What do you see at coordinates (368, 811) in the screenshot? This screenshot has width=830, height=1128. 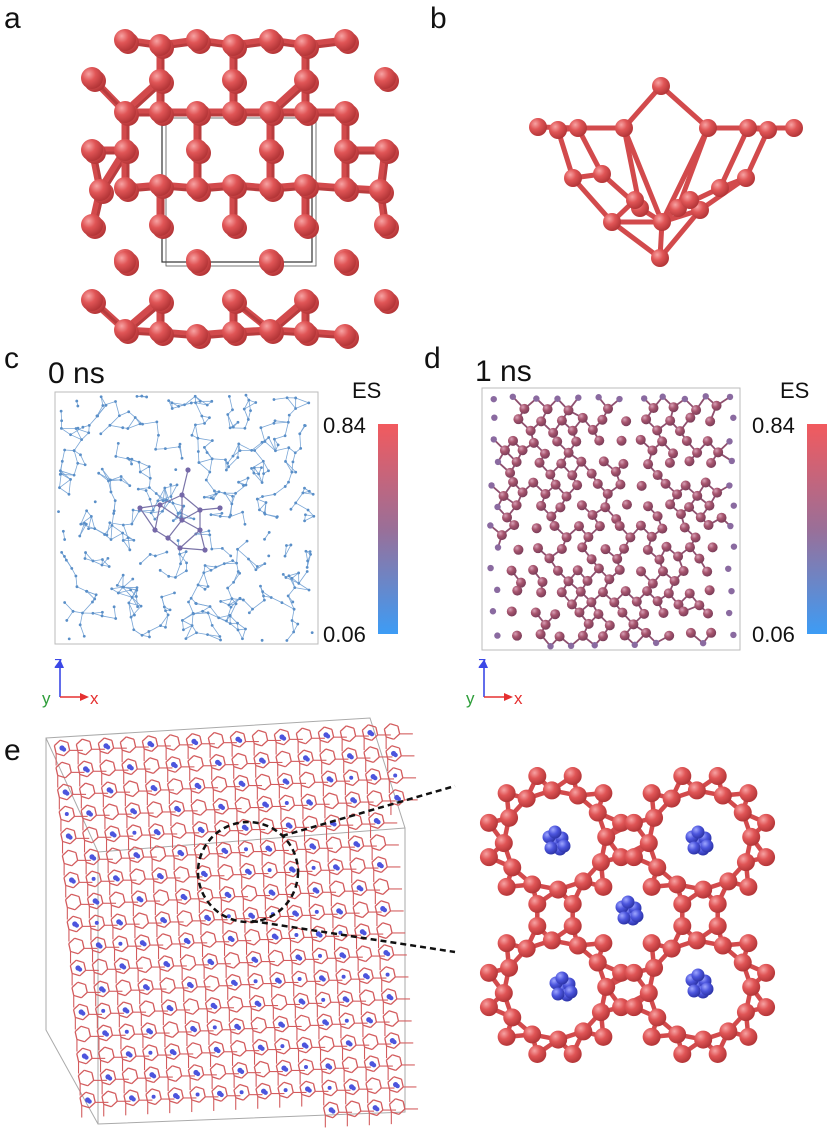 I see `zoom-line-top` at bounding box center [368, 811].